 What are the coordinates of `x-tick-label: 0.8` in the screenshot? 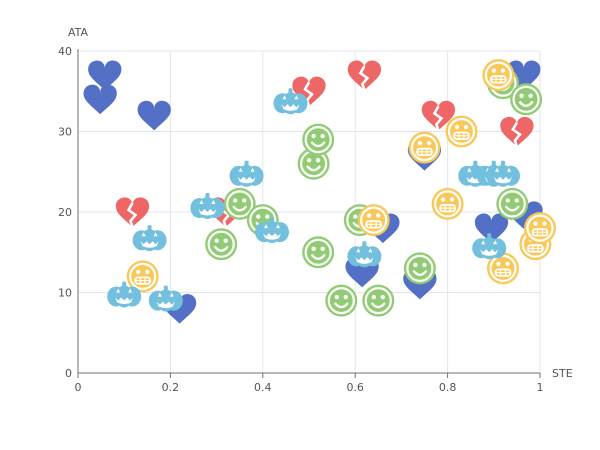 It's located at (448, 387).